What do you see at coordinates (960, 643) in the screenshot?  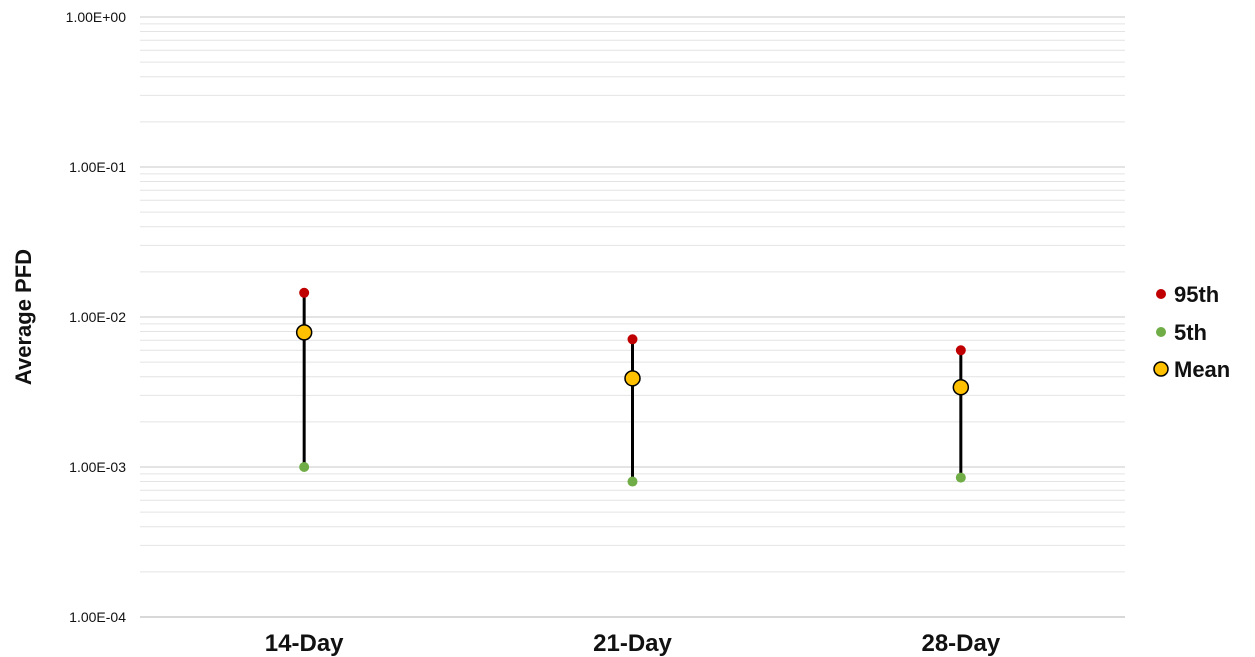 I see `x-category-label: 28-Day` at bounding box center [960, 643].